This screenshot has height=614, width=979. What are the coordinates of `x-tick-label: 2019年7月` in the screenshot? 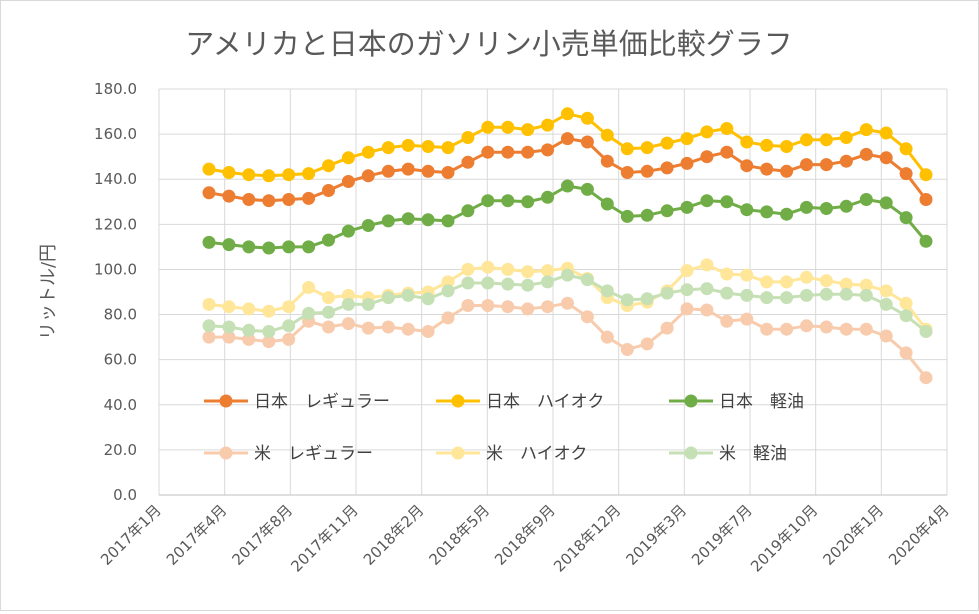 It's located at (722, 535).